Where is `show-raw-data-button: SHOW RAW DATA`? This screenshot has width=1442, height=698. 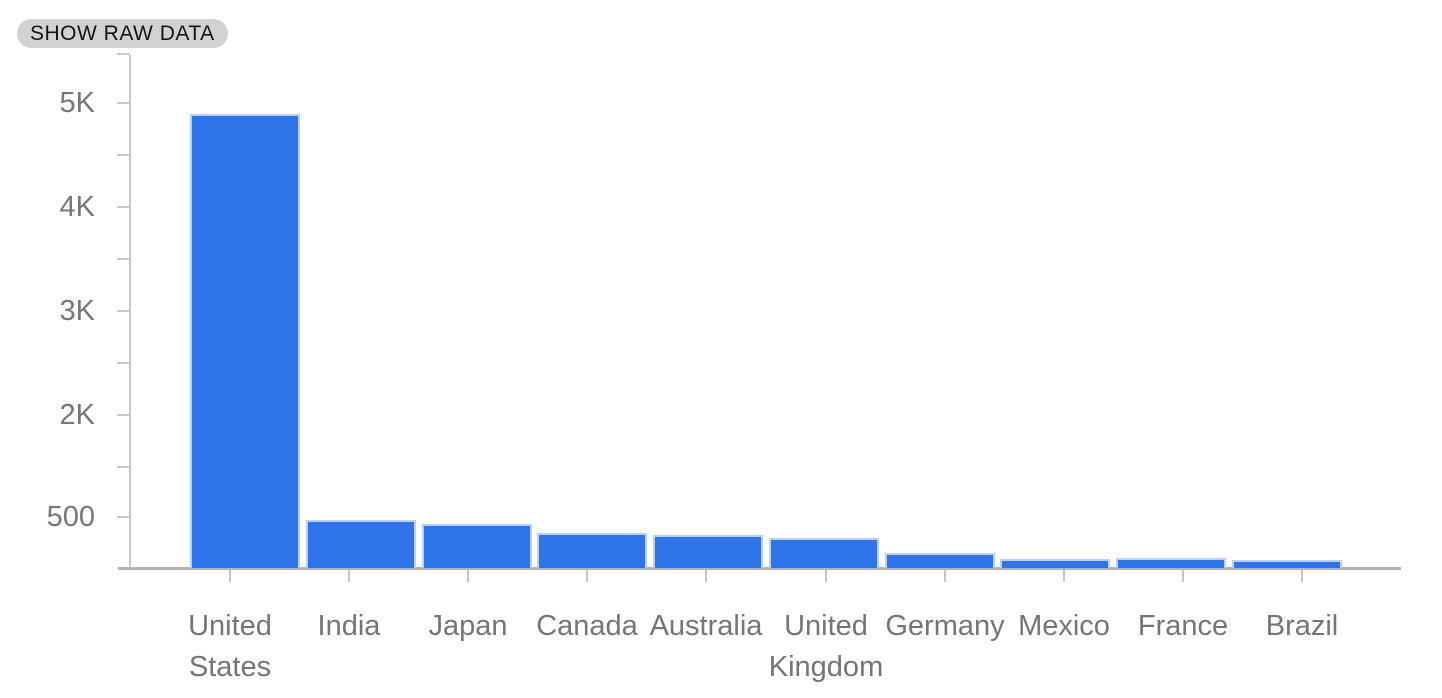
show-raw-data-button: SHOW RAW DATA is located at coordinates (122, 33).